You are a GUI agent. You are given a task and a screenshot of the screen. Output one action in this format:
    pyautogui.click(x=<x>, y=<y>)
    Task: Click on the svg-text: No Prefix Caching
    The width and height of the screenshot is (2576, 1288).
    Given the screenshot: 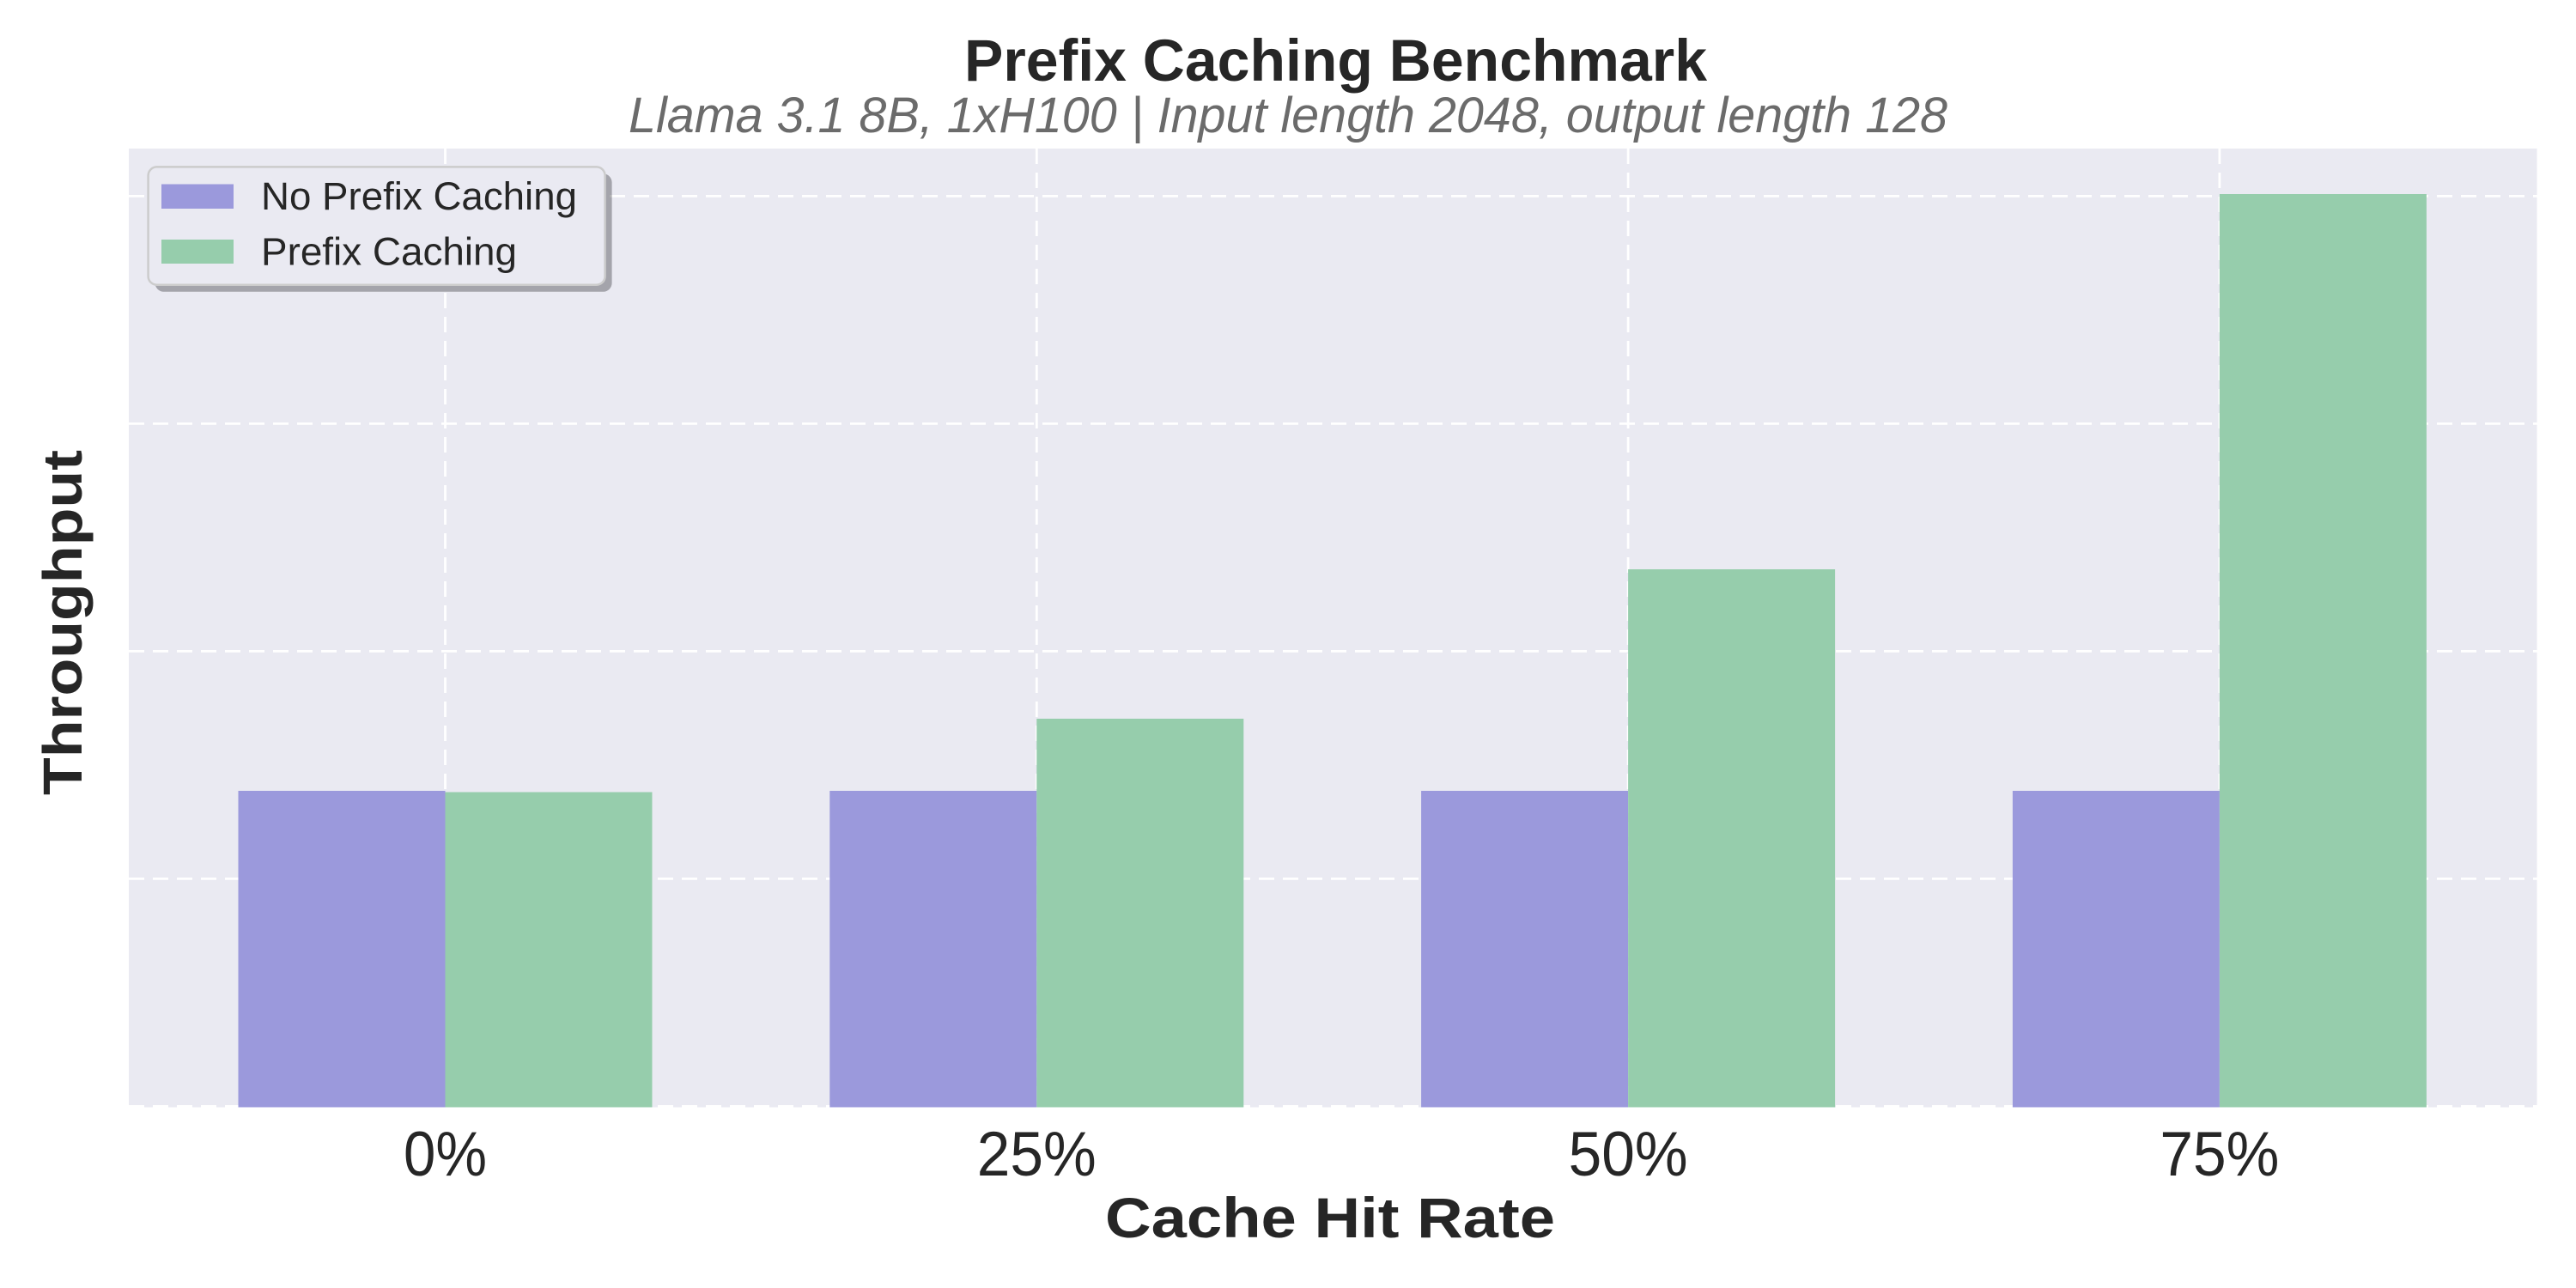 What is the action you would take?
    pyautogui.click(x=419, y=196)
    